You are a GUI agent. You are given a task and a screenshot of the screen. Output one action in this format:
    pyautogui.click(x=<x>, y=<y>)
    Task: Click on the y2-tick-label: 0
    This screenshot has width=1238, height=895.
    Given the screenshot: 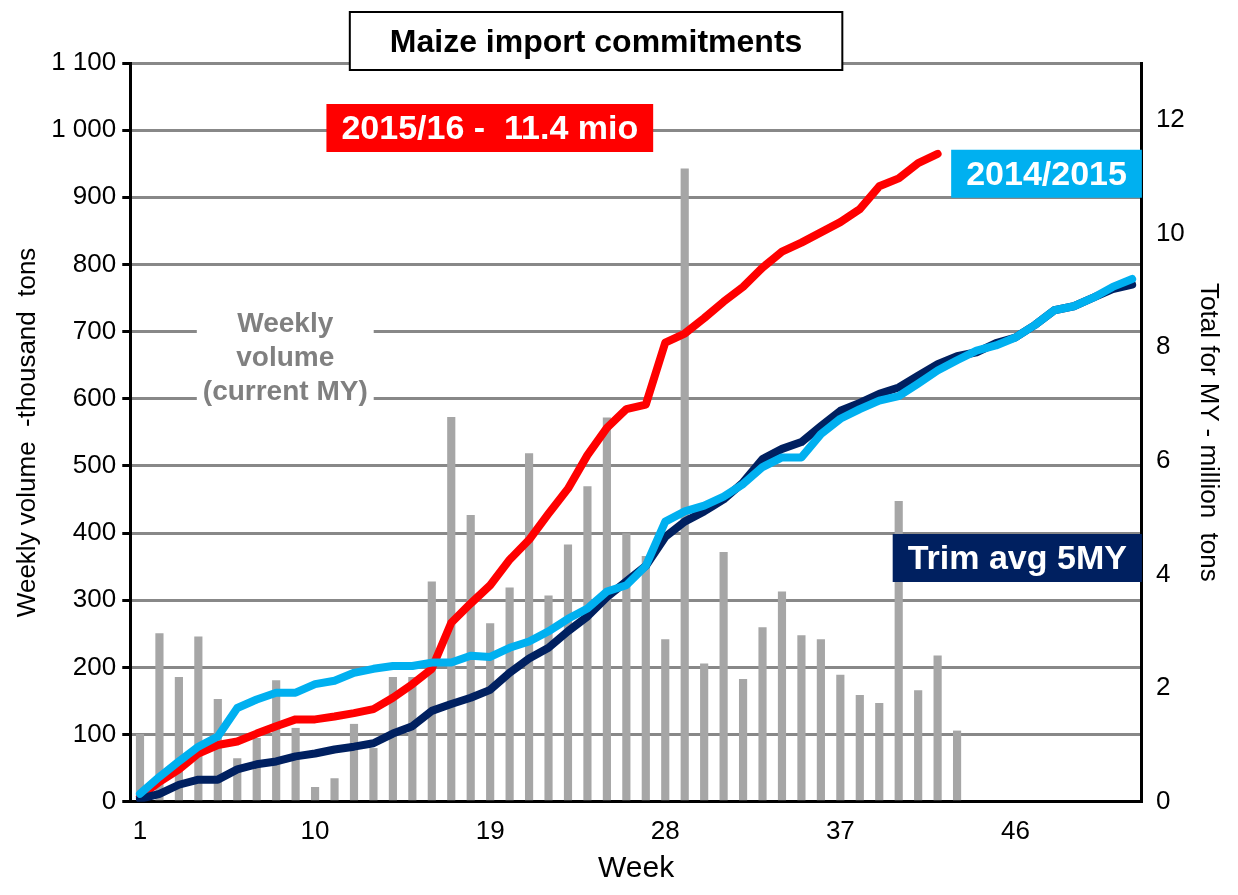 What is the action you would take?
    pyautogui.click(x=1163, y=799)
    